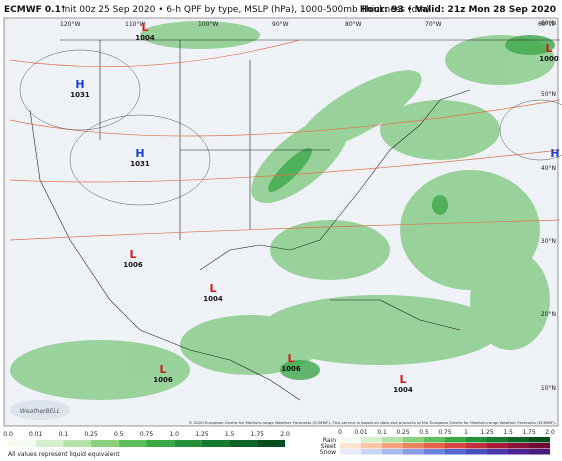 Image resolution: width=562 pixels, height=461 pixels. What do you see at coordinates (433, 24) in the screenshot?
I see `lon-label: 70°W` at bounding box center [433, 24].